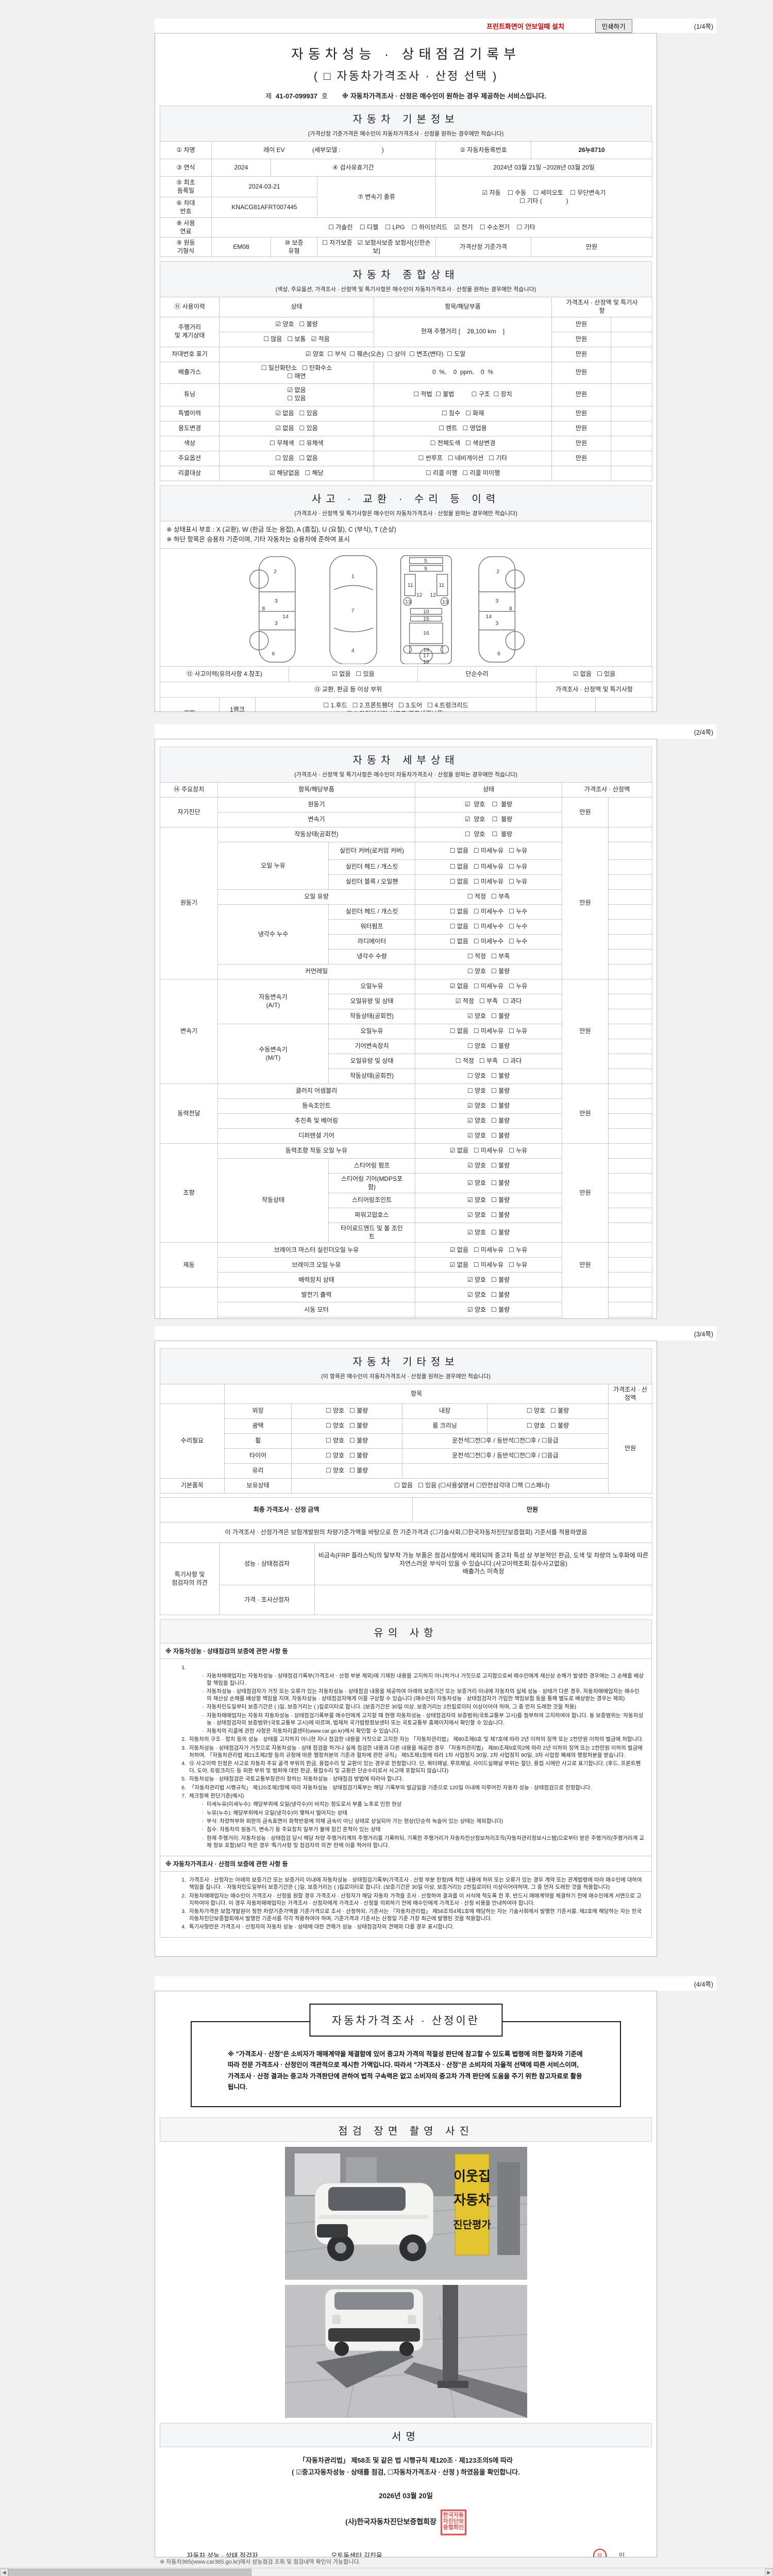 The width and height of the screenshot is (773, 2576). What do you see at coordinates (426, 661) in the screenshot?
I see `svg-text: 18` at bounding box center [426, 661].